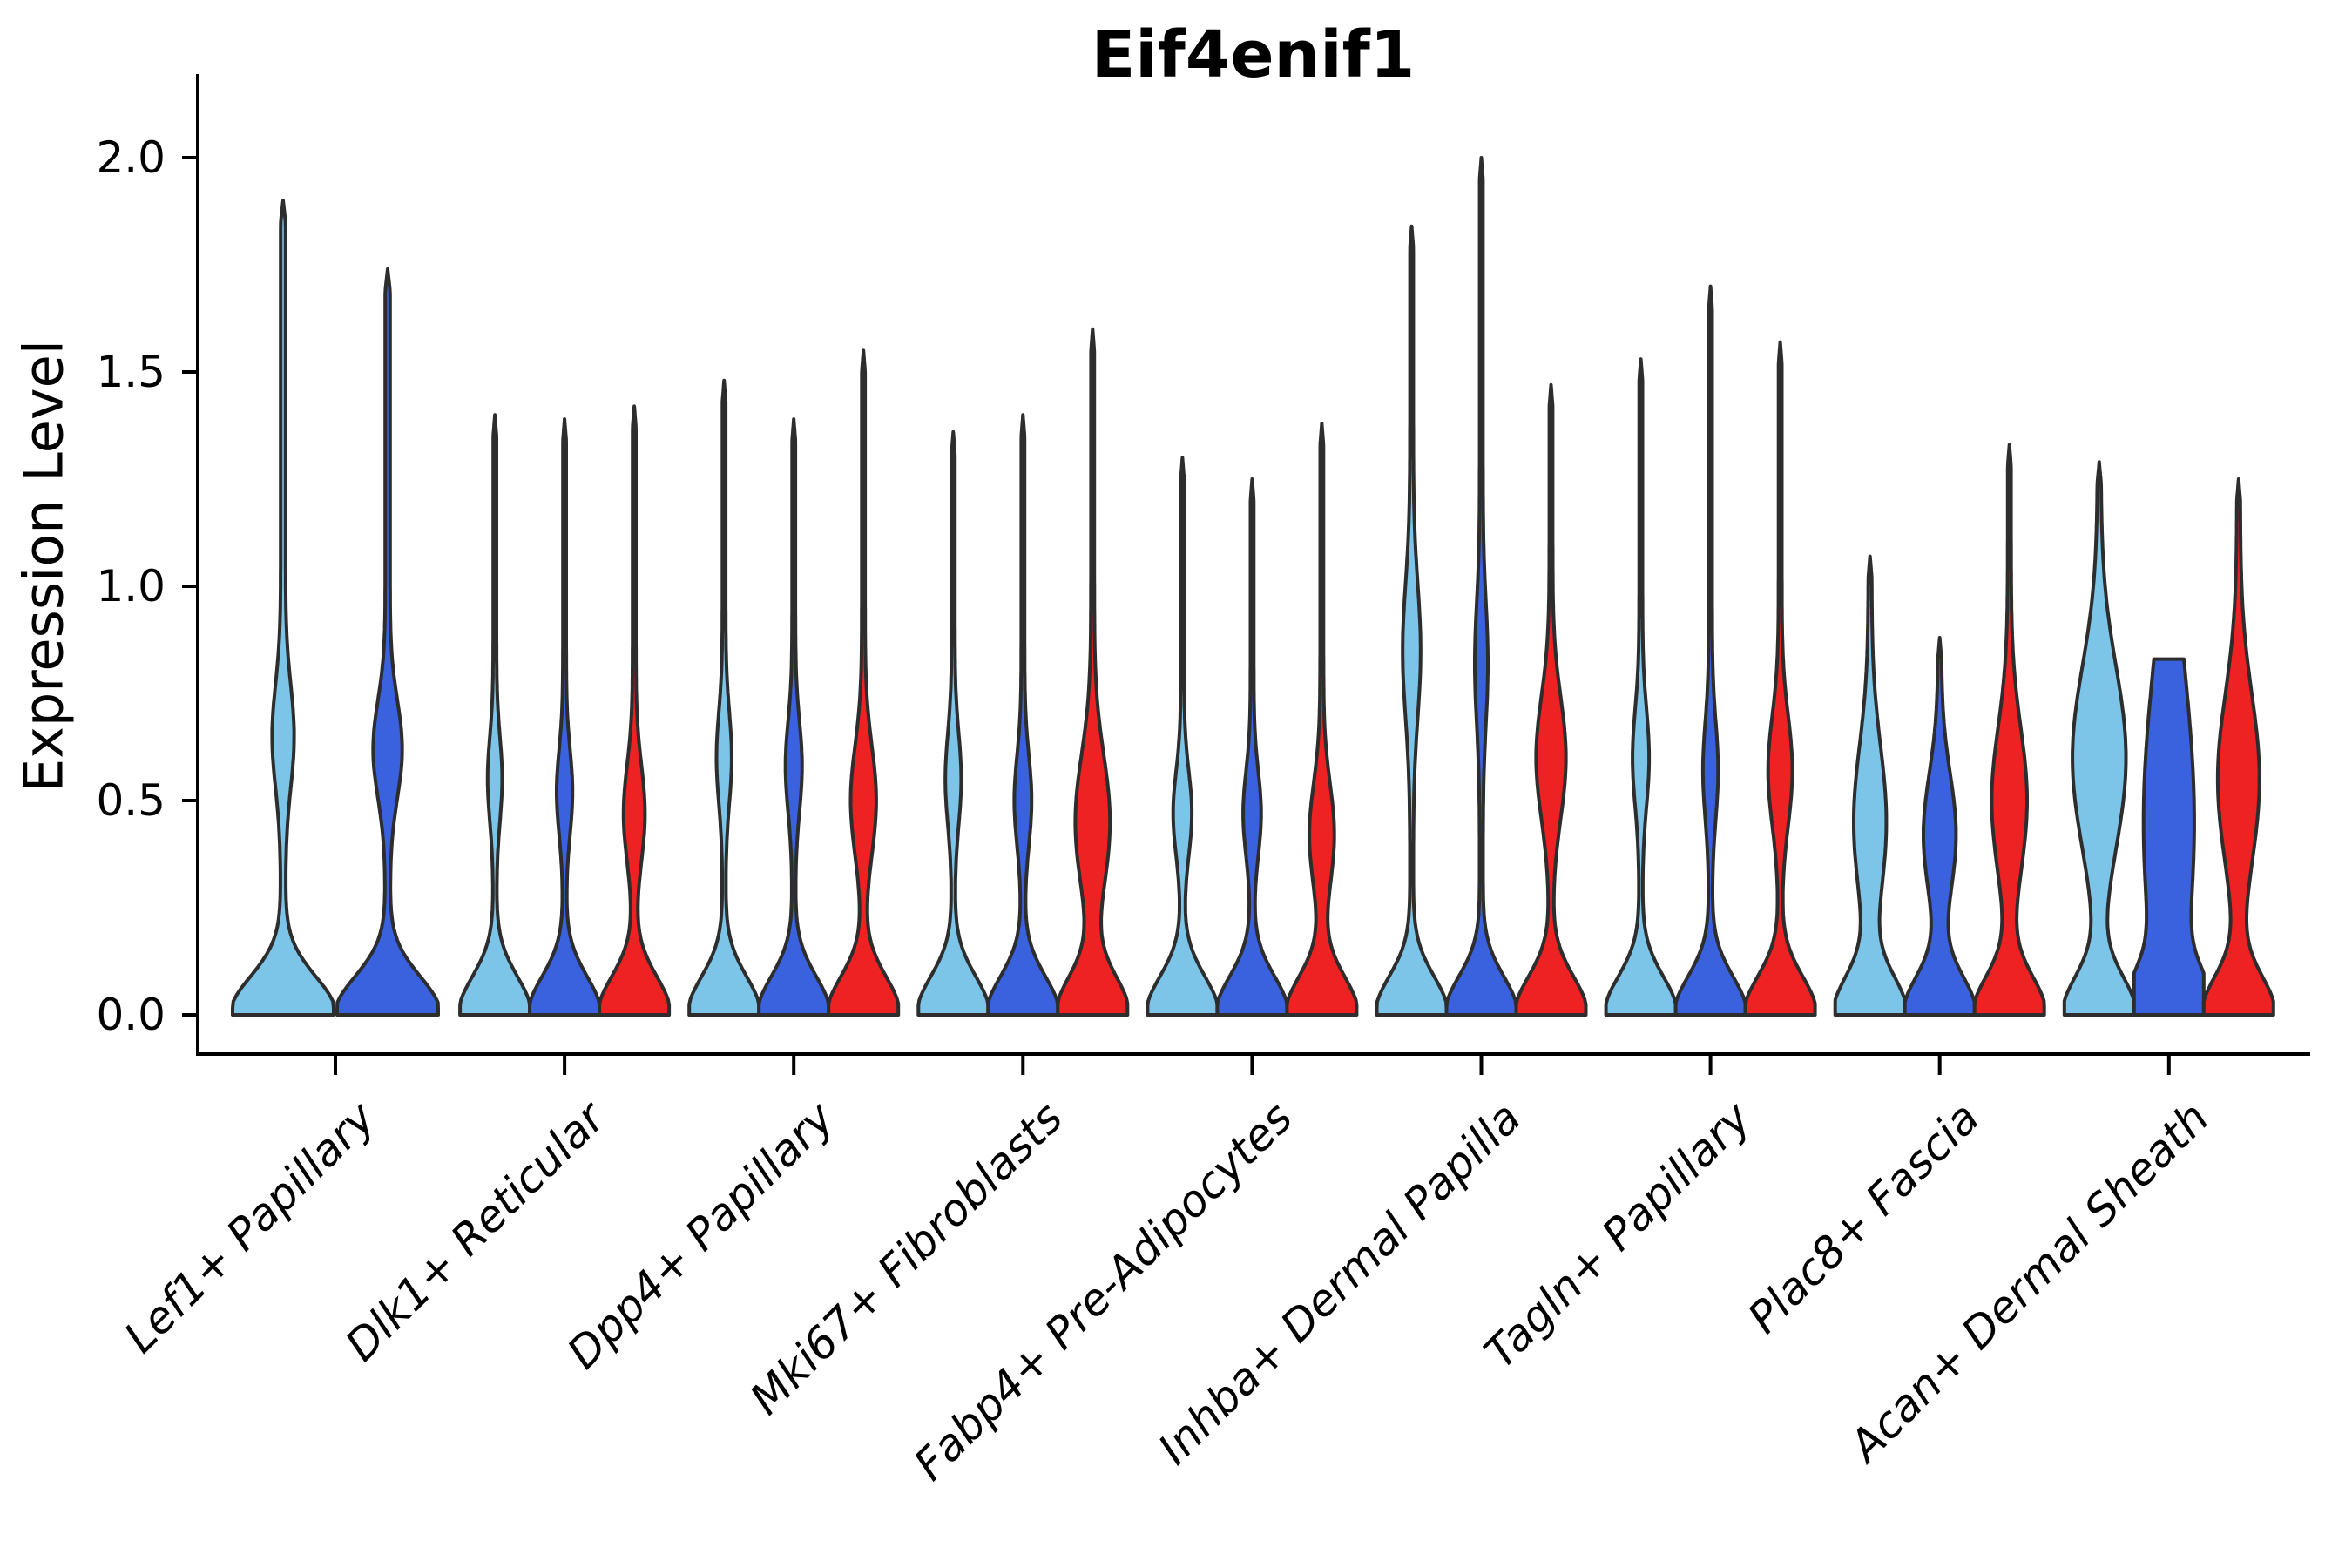  Describe the element at coordinates (1093, 672) in the screenshot. I see `violin-red-Mki67+` at that location.